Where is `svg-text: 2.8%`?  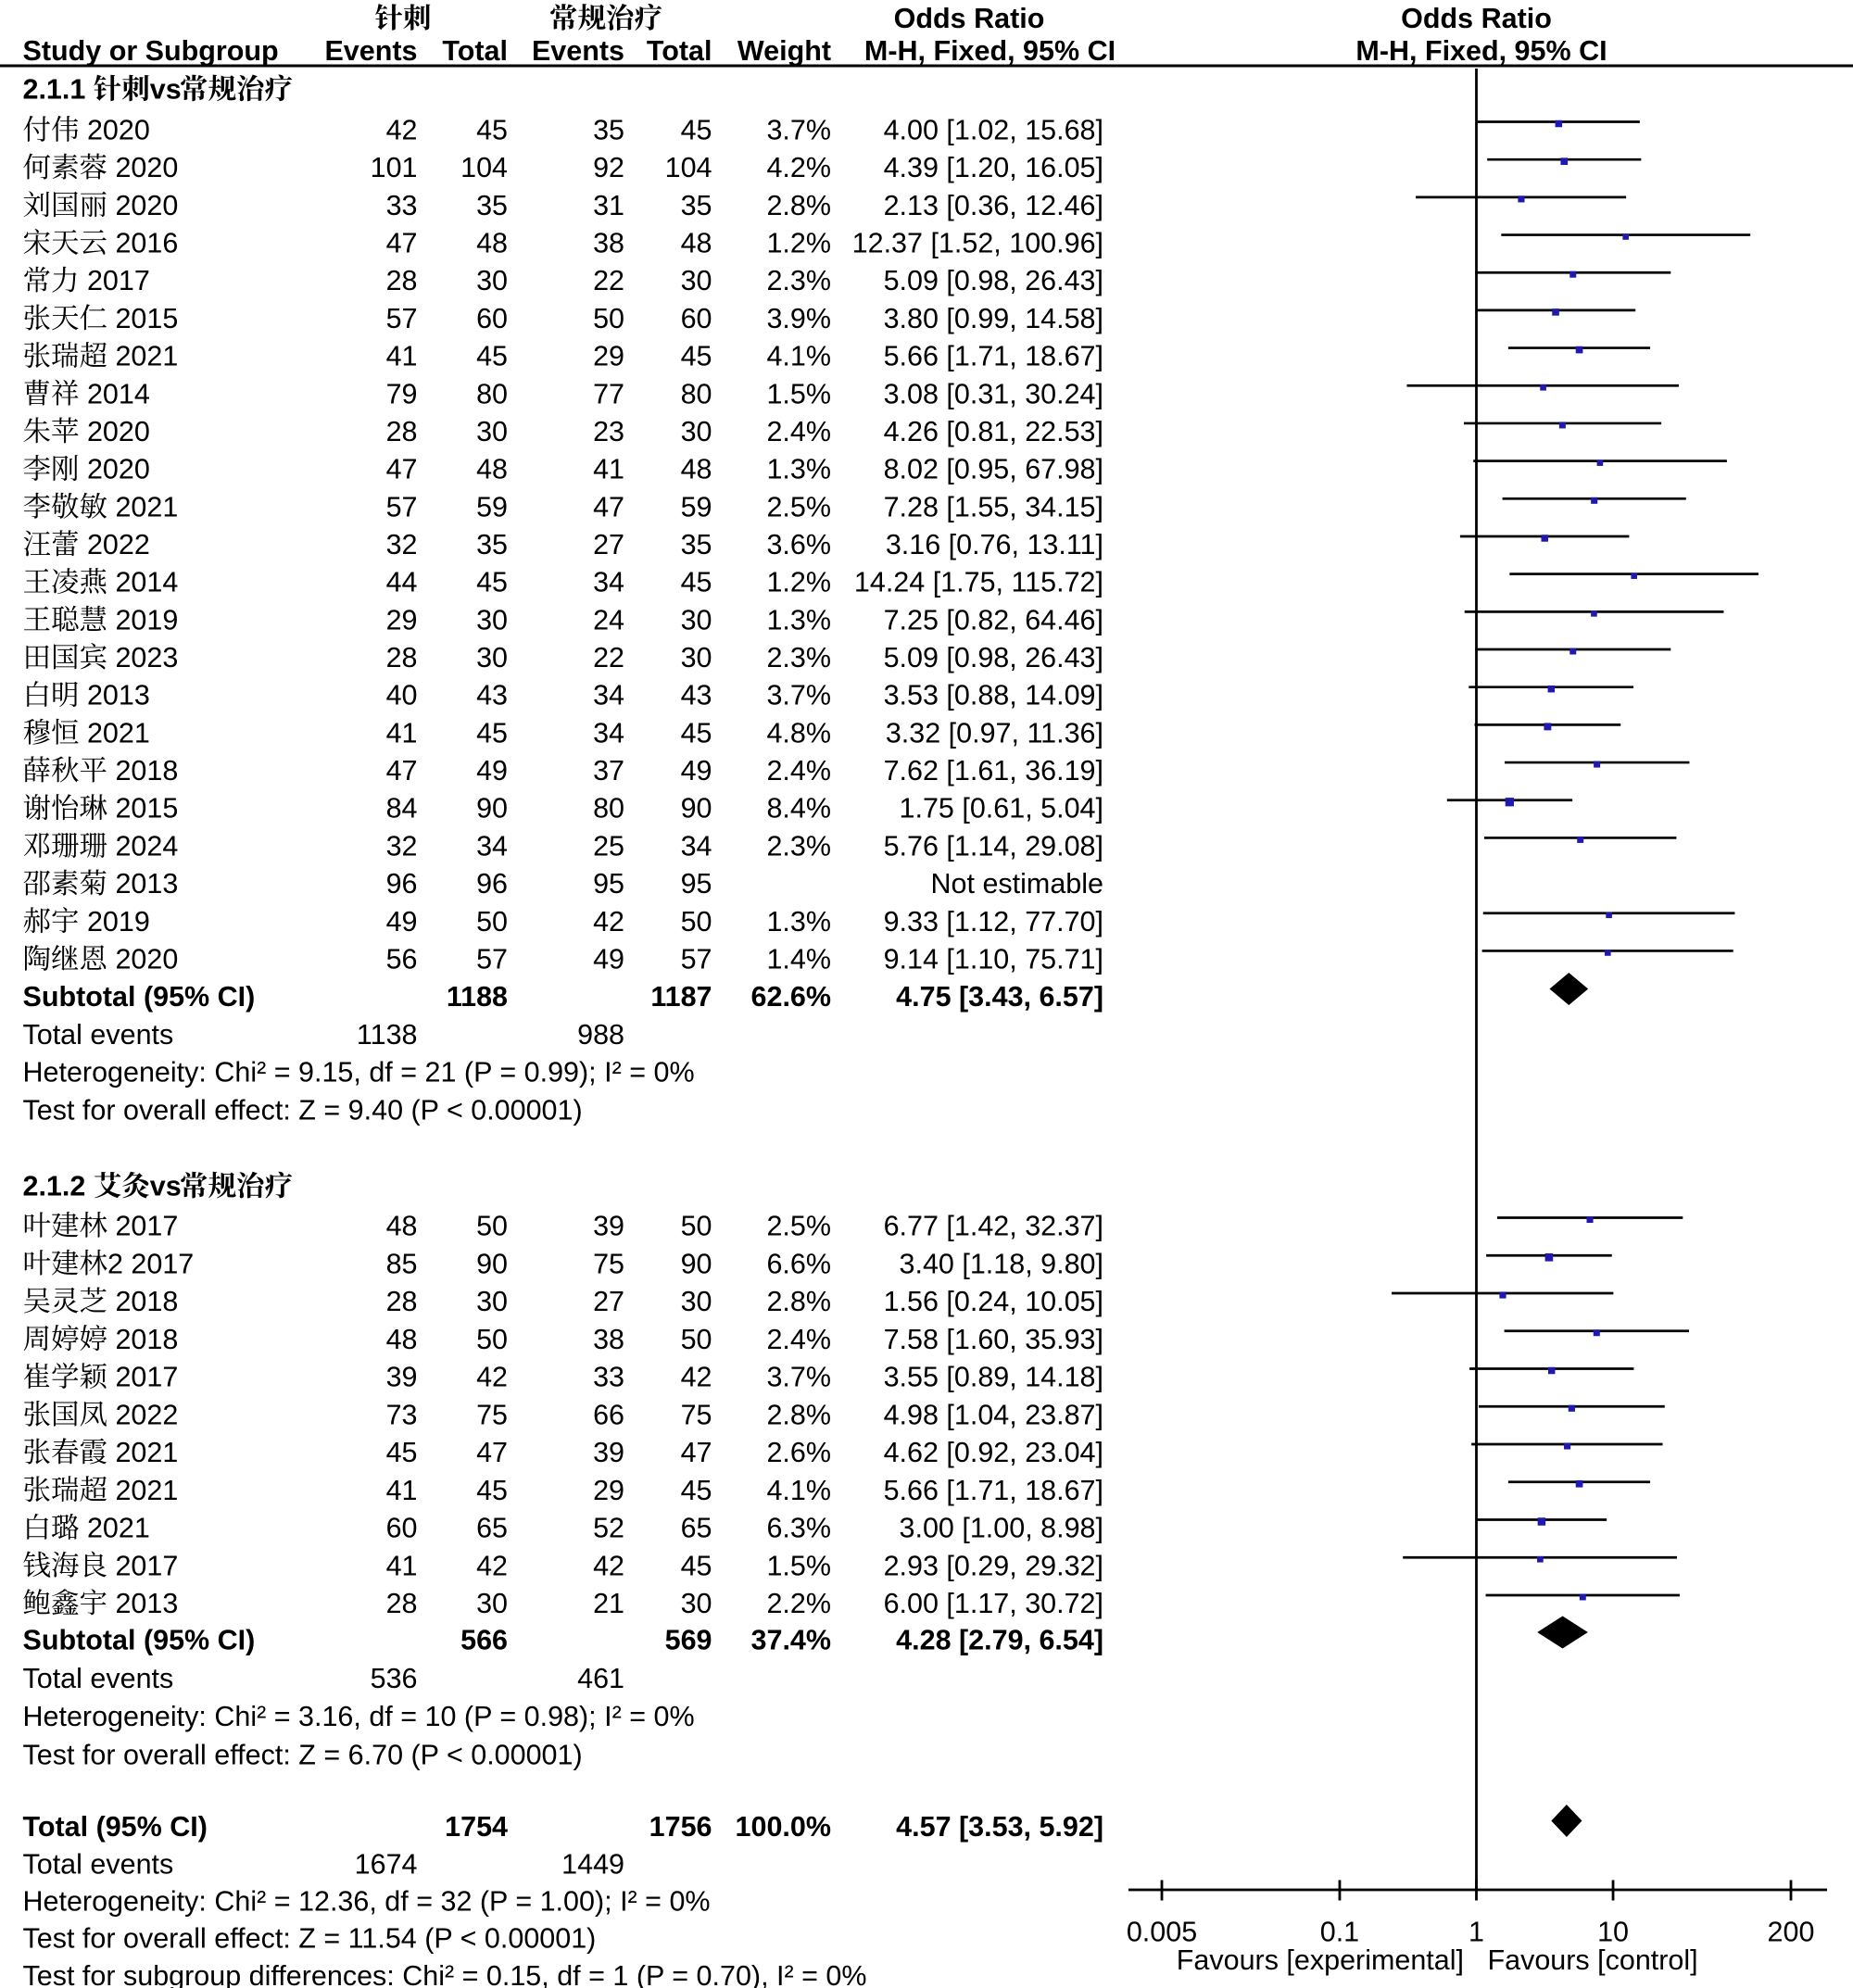
svg-text: 2.8% is located at coordinates (799, 205).